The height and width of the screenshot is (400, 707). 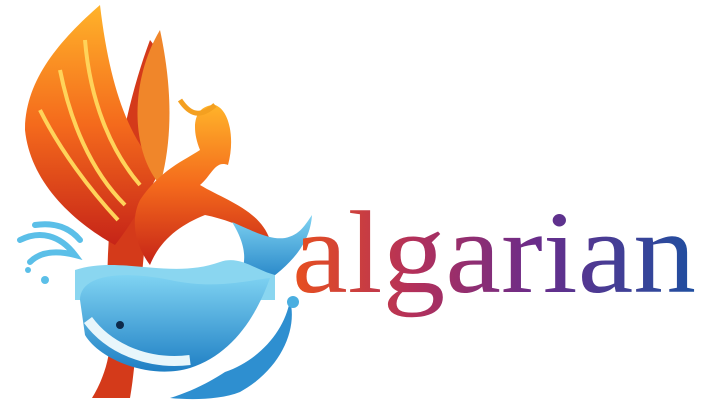 What do you see at coordinates (137, 341) in the screenshot?
I see `whale-belly` at bounding box center [137, 341].